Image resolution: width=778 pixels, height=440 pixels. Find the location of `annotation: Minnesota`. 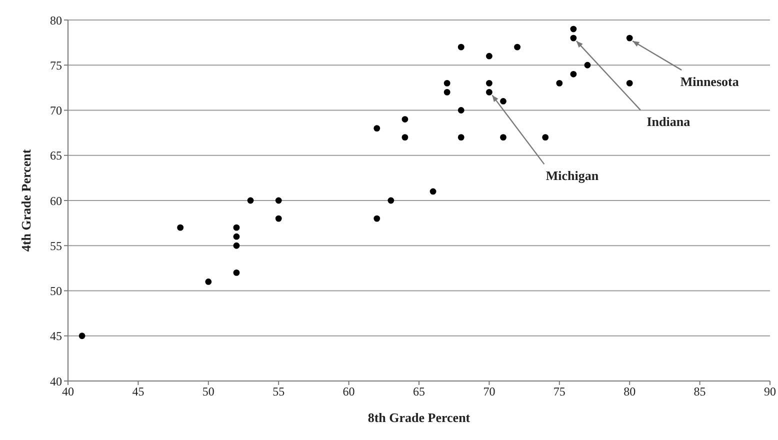

annotation: Minnesota is located at coordinates (710, 82).